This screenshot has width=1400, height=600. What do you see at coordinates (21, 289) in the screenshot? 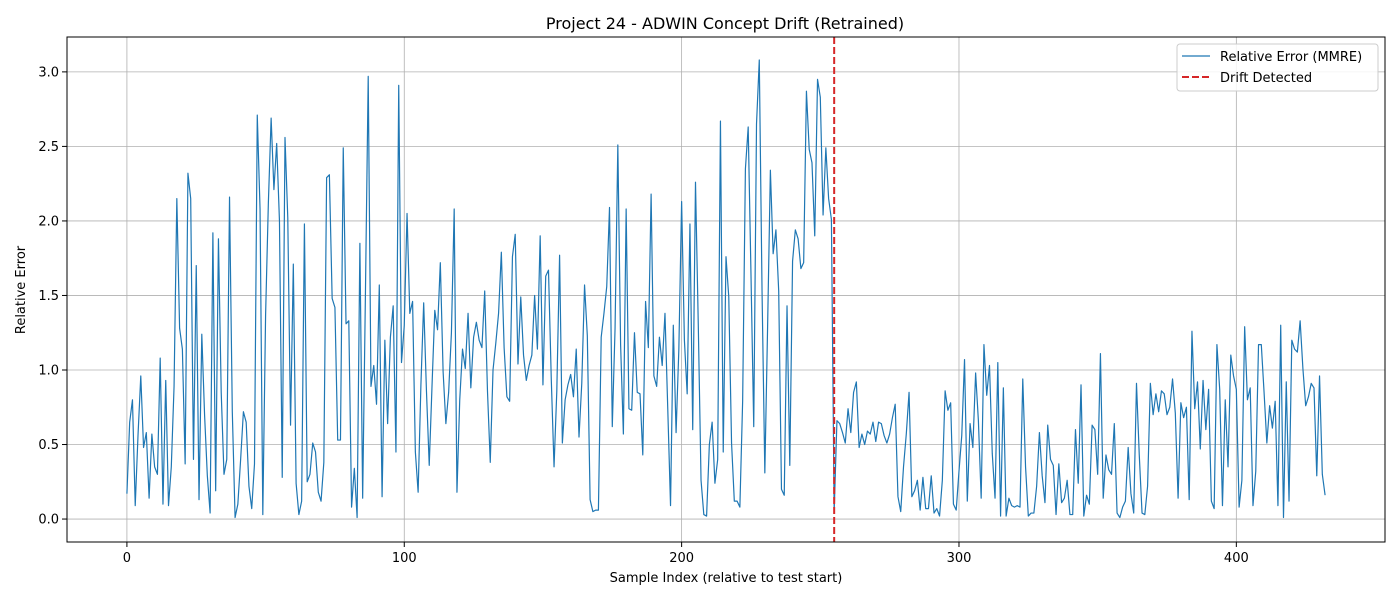
I see `y-axis-label: Relative Error` at bounding box center [21, 289].